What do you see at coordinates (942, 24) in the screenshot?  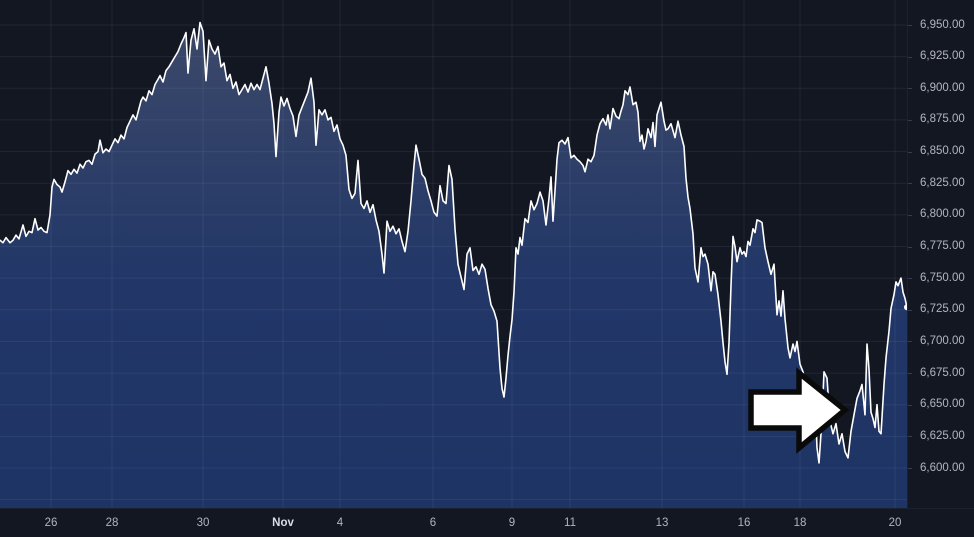 I see `price-axis-label: 6,950.00` at bounding box center [942, 24].